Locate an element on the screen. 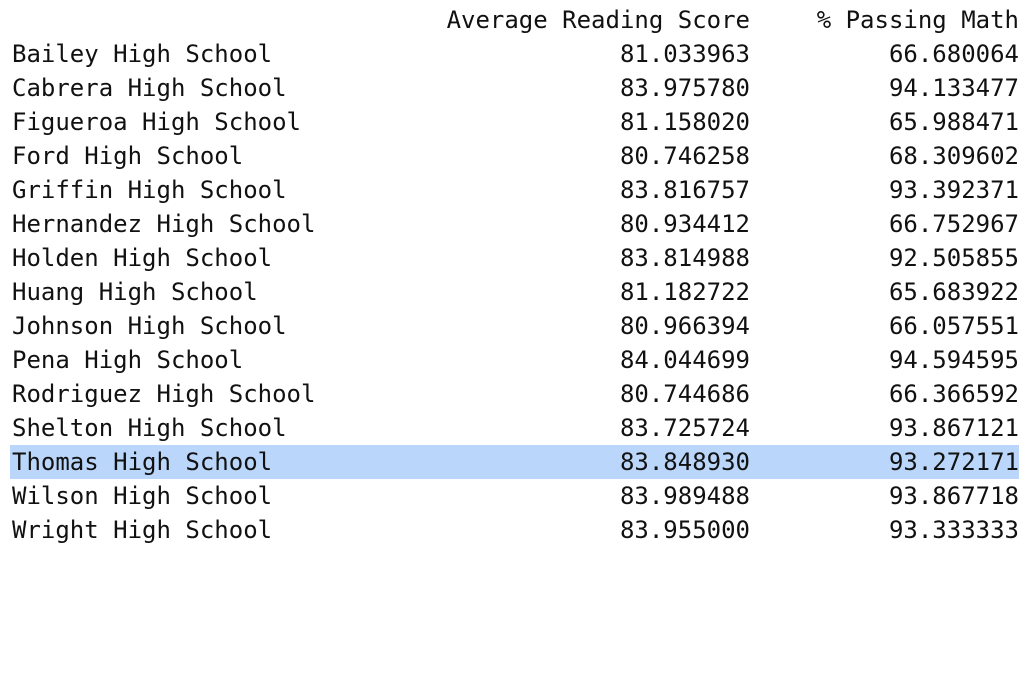 The width and height of the screenshot is (1034, 683). passing-math: 93.272171 is located at coordinates (953, 462).